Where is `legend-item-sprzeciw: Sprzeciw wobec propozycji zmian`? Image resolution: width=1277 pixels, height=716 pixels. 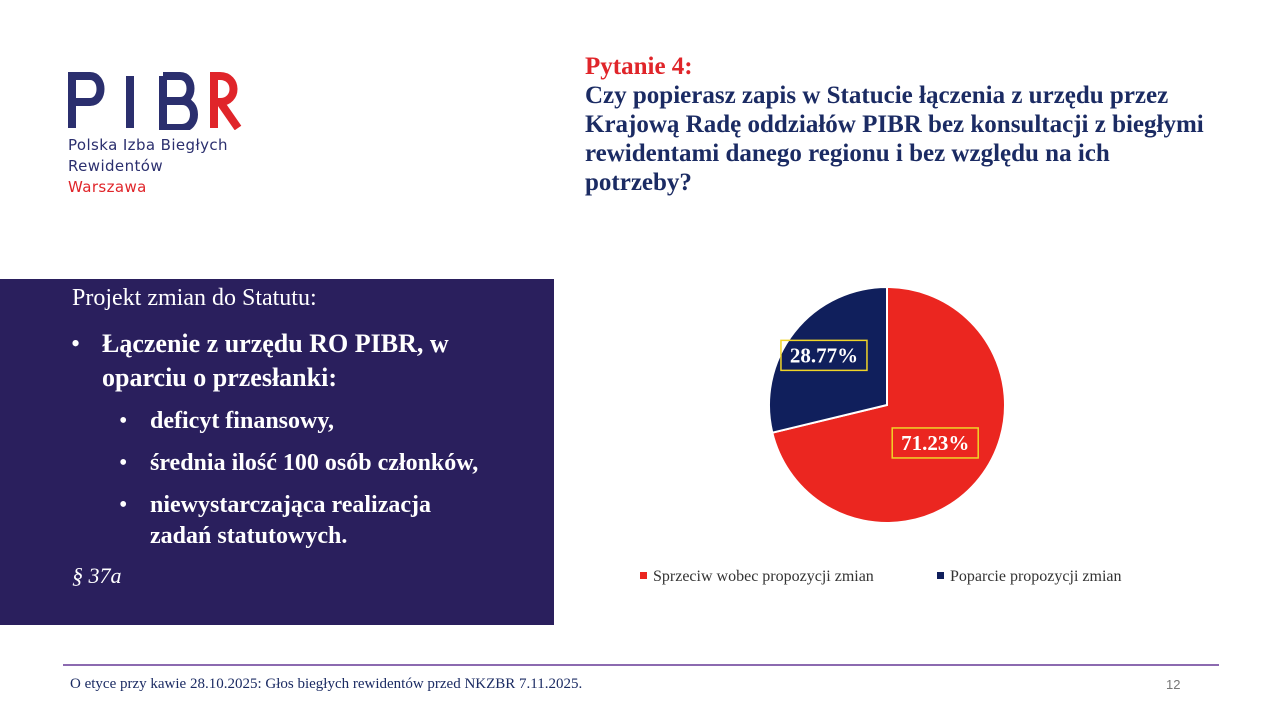
legend-item-sprzeciw: Sprzeciw wobec propozycji zmian is located at coordinates (757, 577).